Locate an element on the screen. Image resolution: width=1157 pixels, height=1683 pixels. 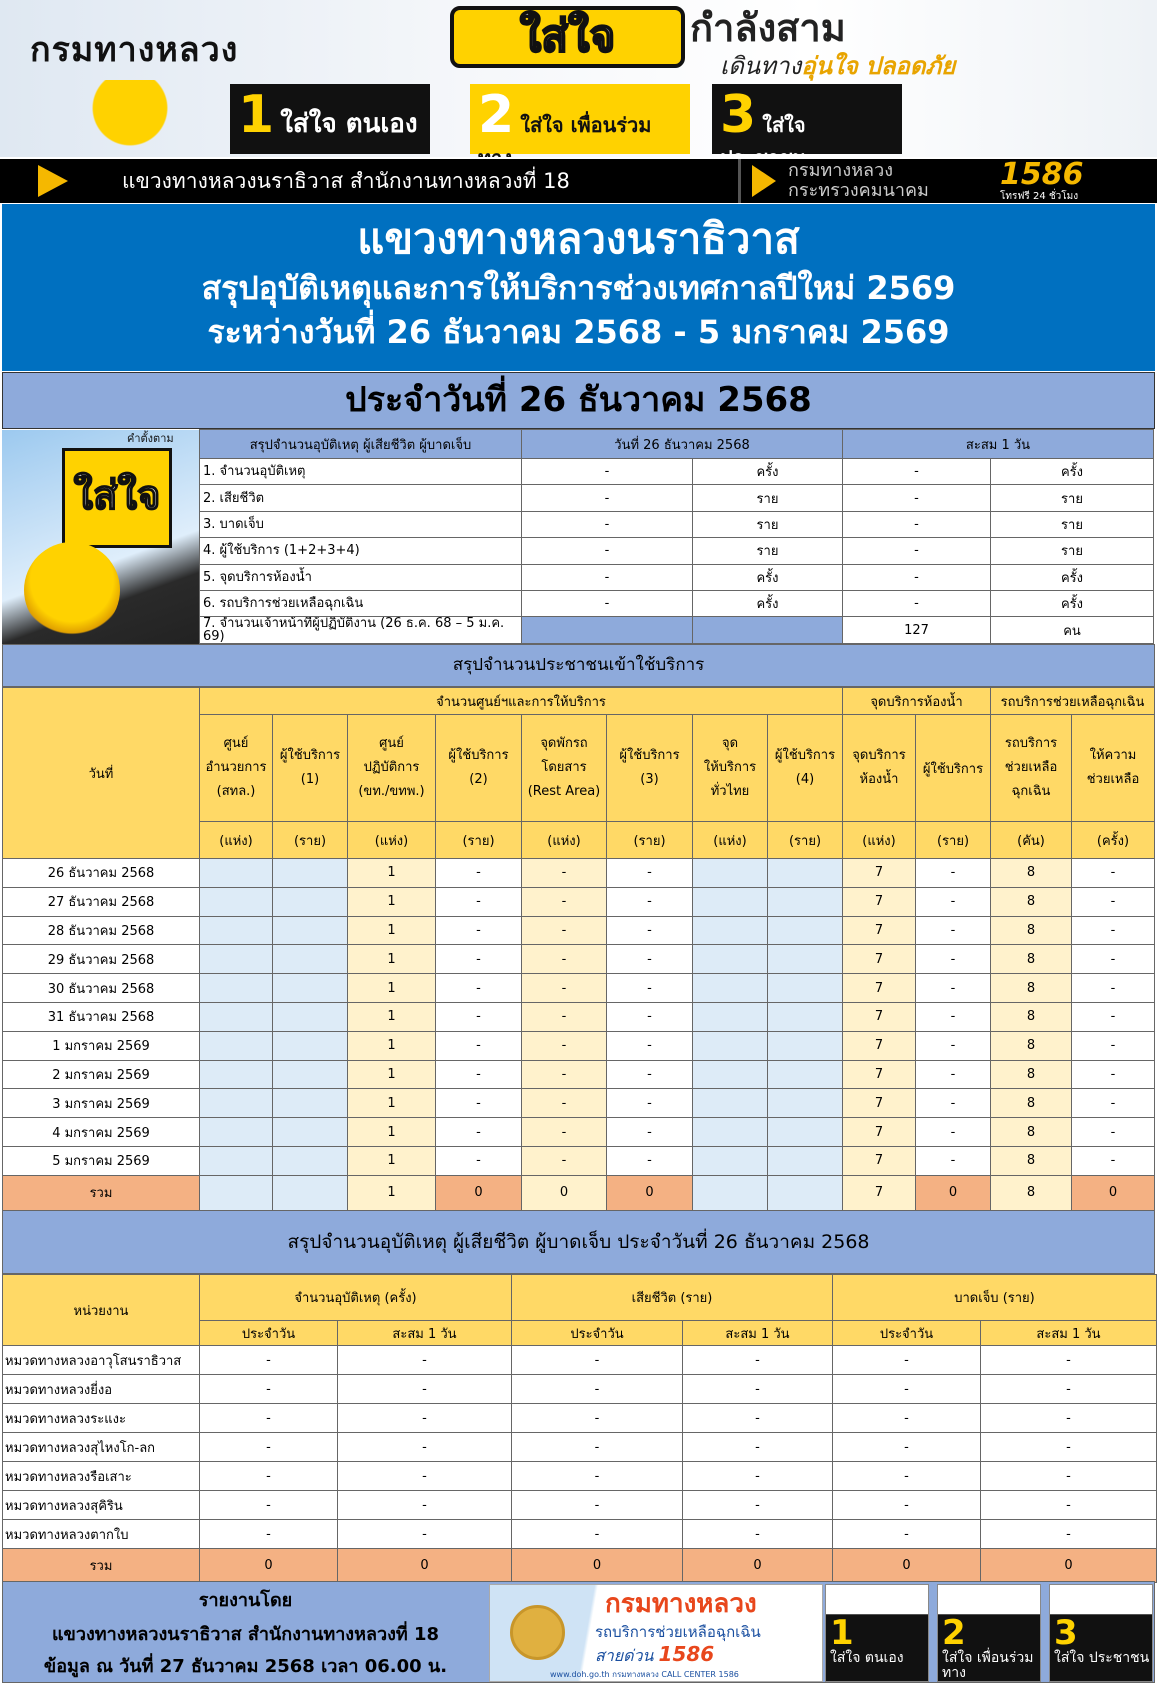
point-1: 1 ใส่ใจ ตนเอง is located at coordinates (330, 119).